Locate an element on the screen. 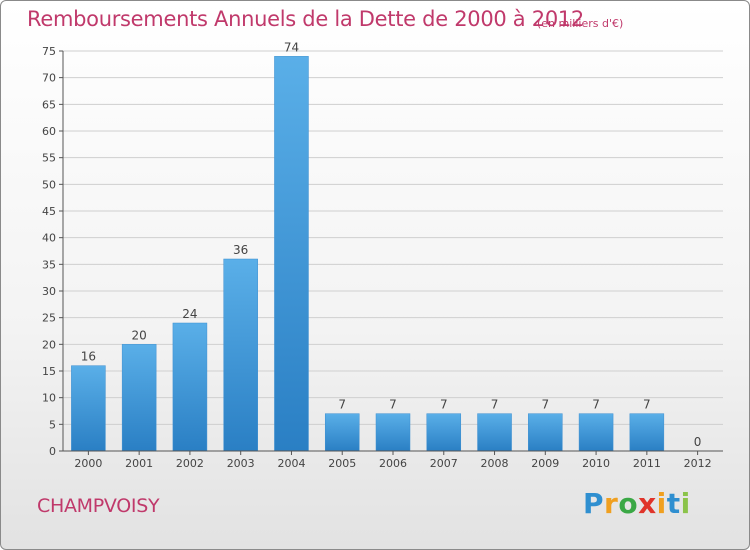 The image size is (750, 550). y-tick-label: 50 is located at coordinates (49, 184).